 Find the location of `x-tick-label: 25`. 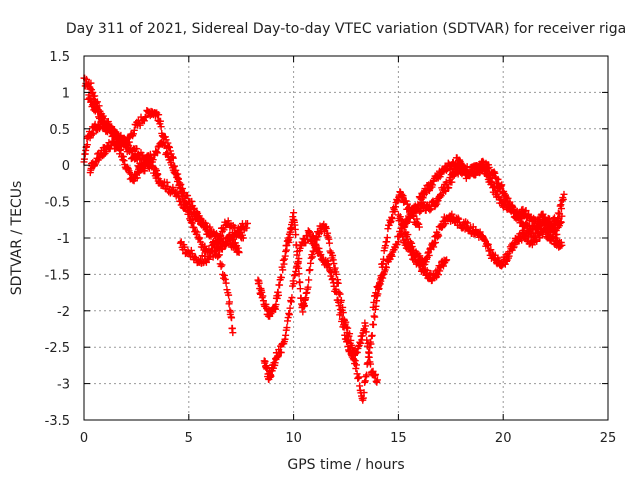

x-tick-label: 25 is located at coordinates (608, 438).